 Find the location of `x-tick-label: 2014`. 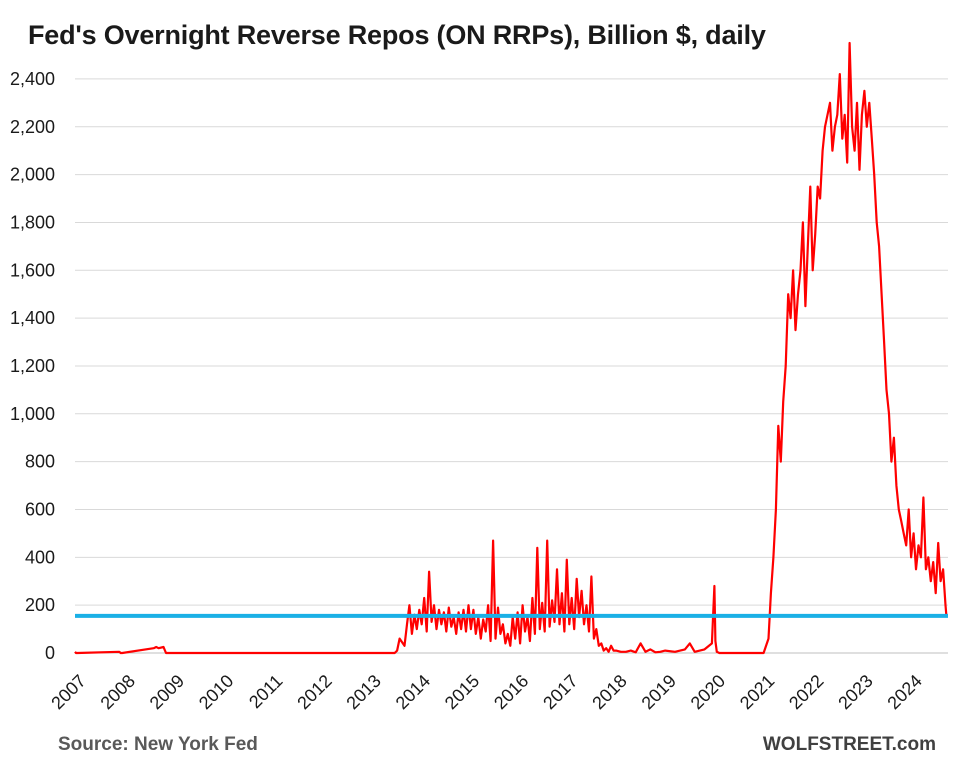

x-tick-label: 2014 is located at coordinates (413, 692).